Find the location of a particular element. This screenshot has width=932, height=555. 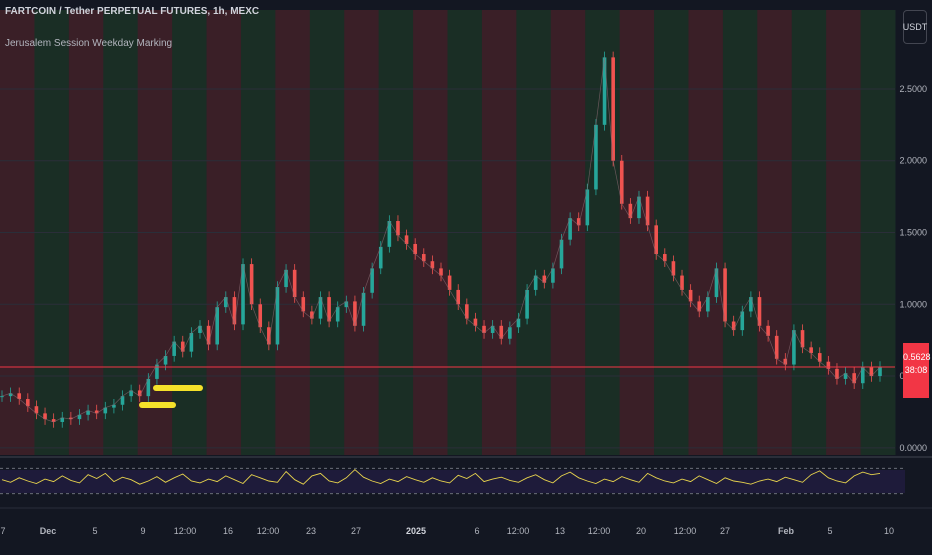

x-tick-label: Dec is located at coordinates (48, 531).